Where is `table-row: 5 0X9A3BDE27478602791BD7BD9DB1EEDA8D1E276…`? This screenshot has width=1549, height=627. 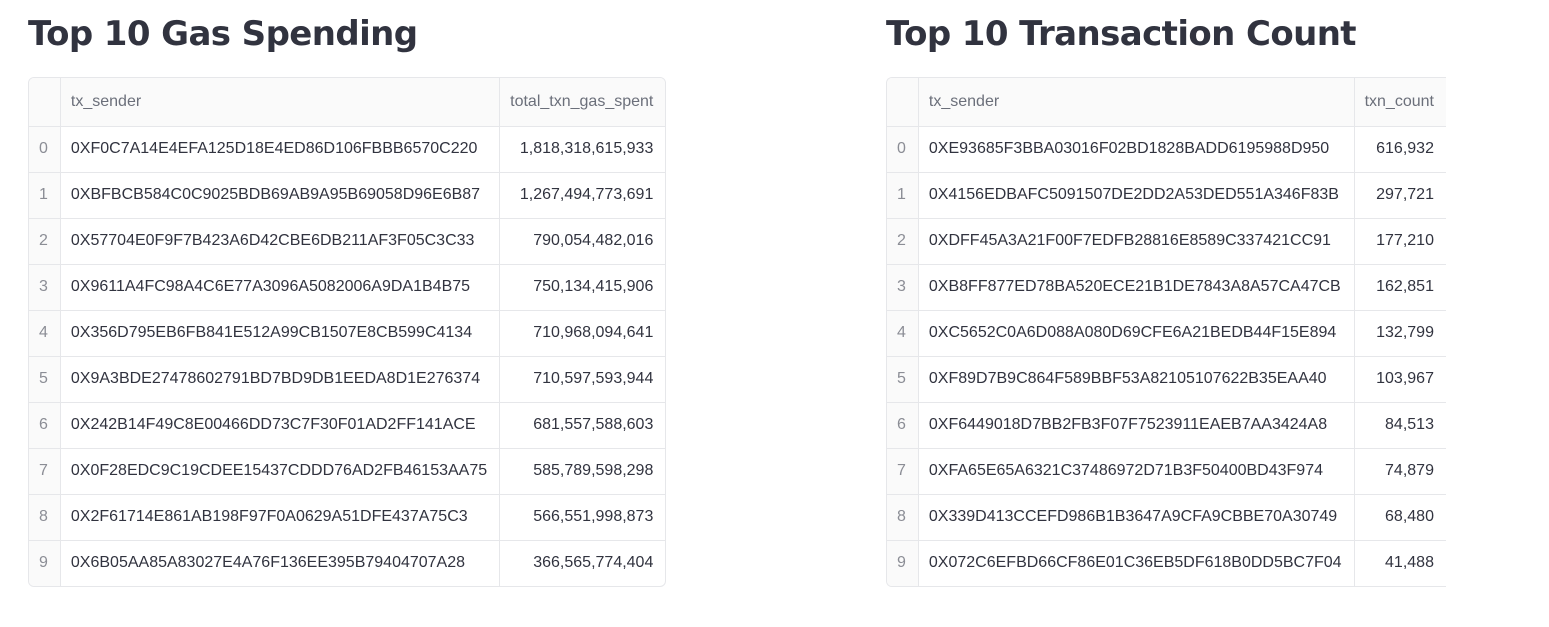
table-row: 5 0X9A3BDE27478602791BD7BD9DB1EEDA8D1E276… is located at coordinates (347, 379).